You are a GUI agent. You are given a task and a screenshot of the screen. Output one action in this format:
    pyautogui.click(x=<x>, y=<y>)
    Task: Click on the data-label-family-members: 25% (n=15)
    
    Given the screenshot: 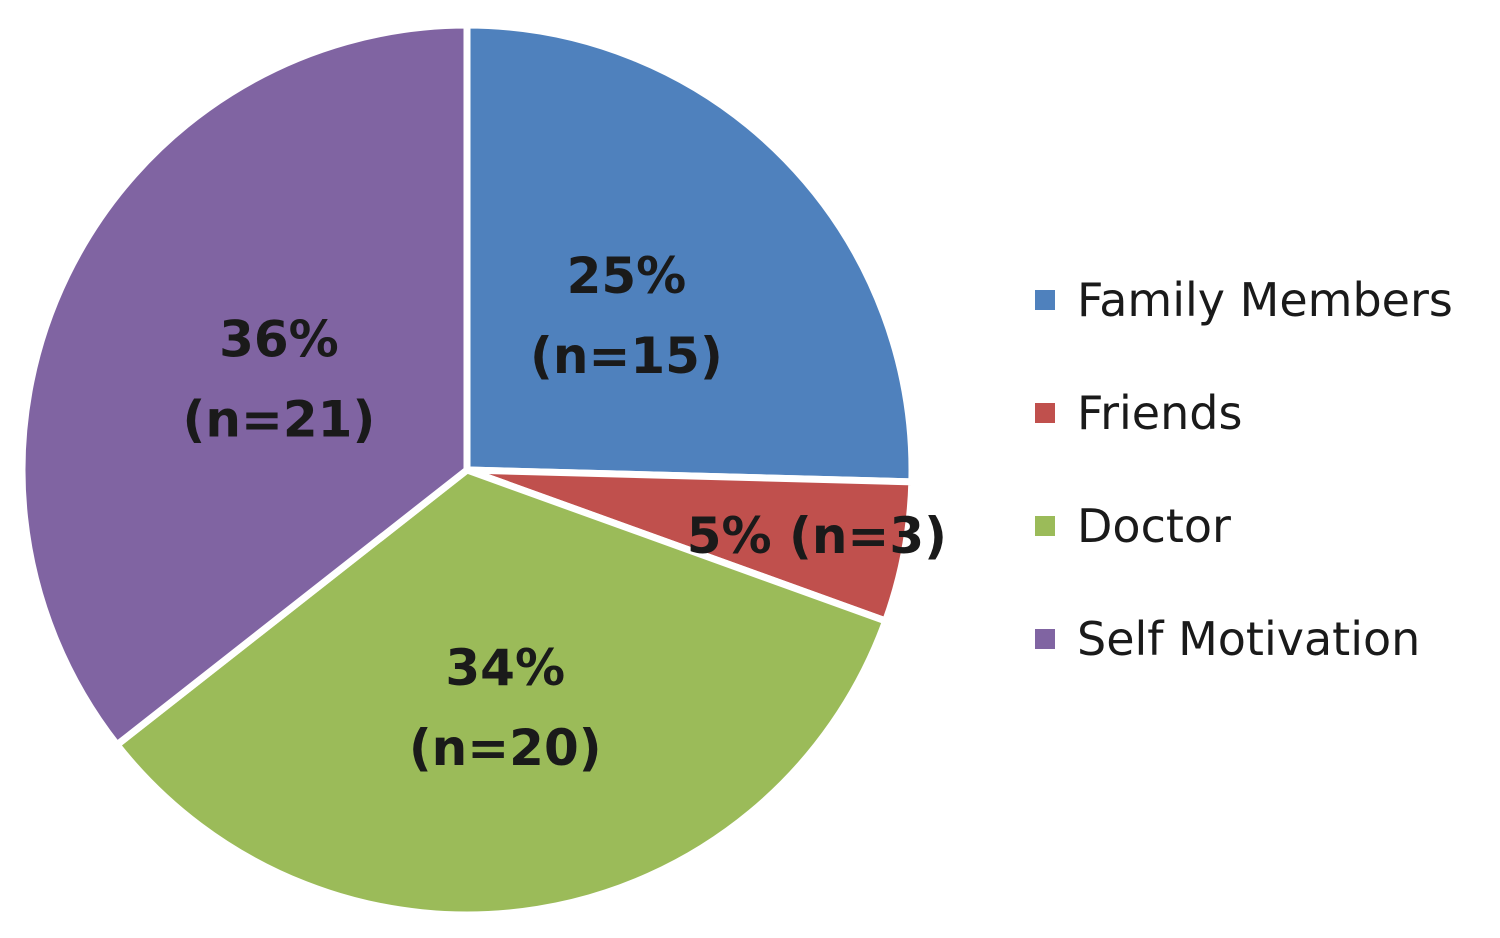 What is the action you would take?
    pyautogui.click(x=626, y=316)
    